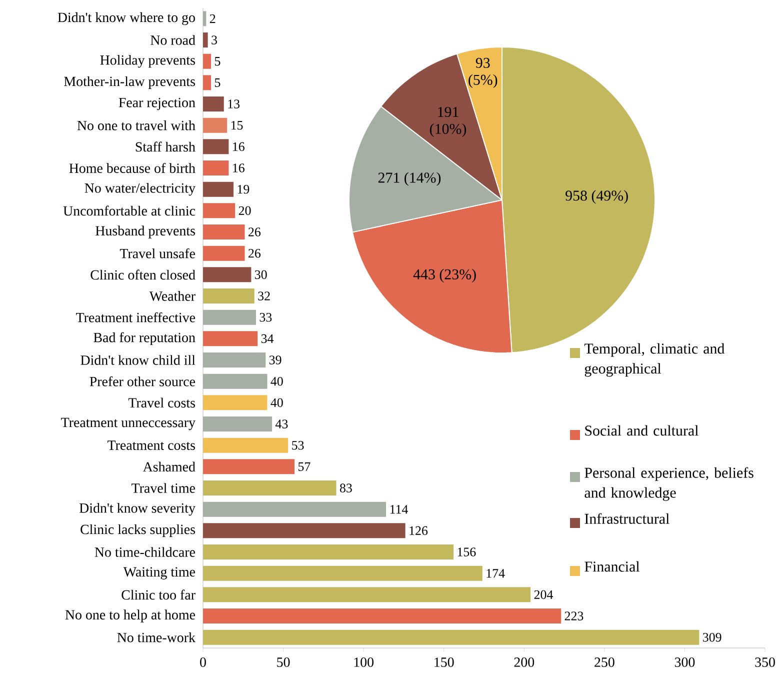 Image resolution: width=780 pixels, height=673 pixels. What do you see at coordinates (448, 121) in the screenshot?
I see `data-label: 191 (10%)` at bounding box center [448, 121].